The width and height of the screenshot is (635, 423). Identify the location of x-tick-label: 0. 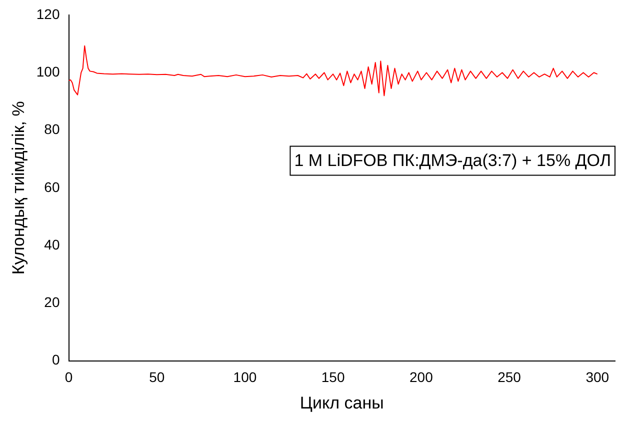
(68, 377).